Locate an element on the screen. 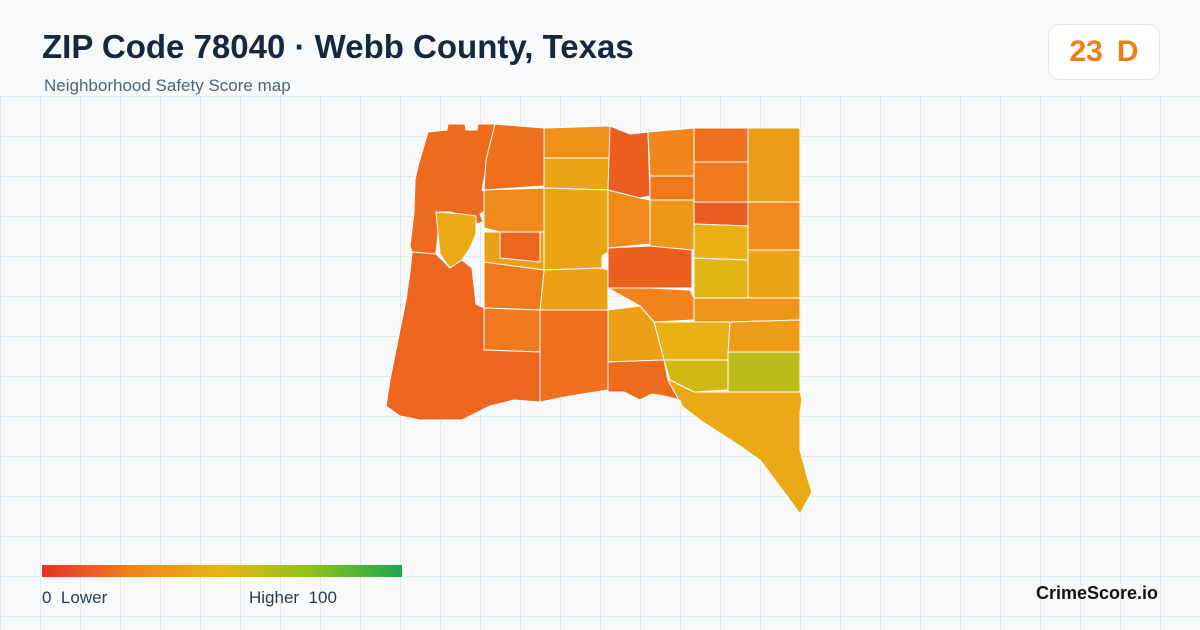  score-grade: D is located at coordinates (1127, 51).